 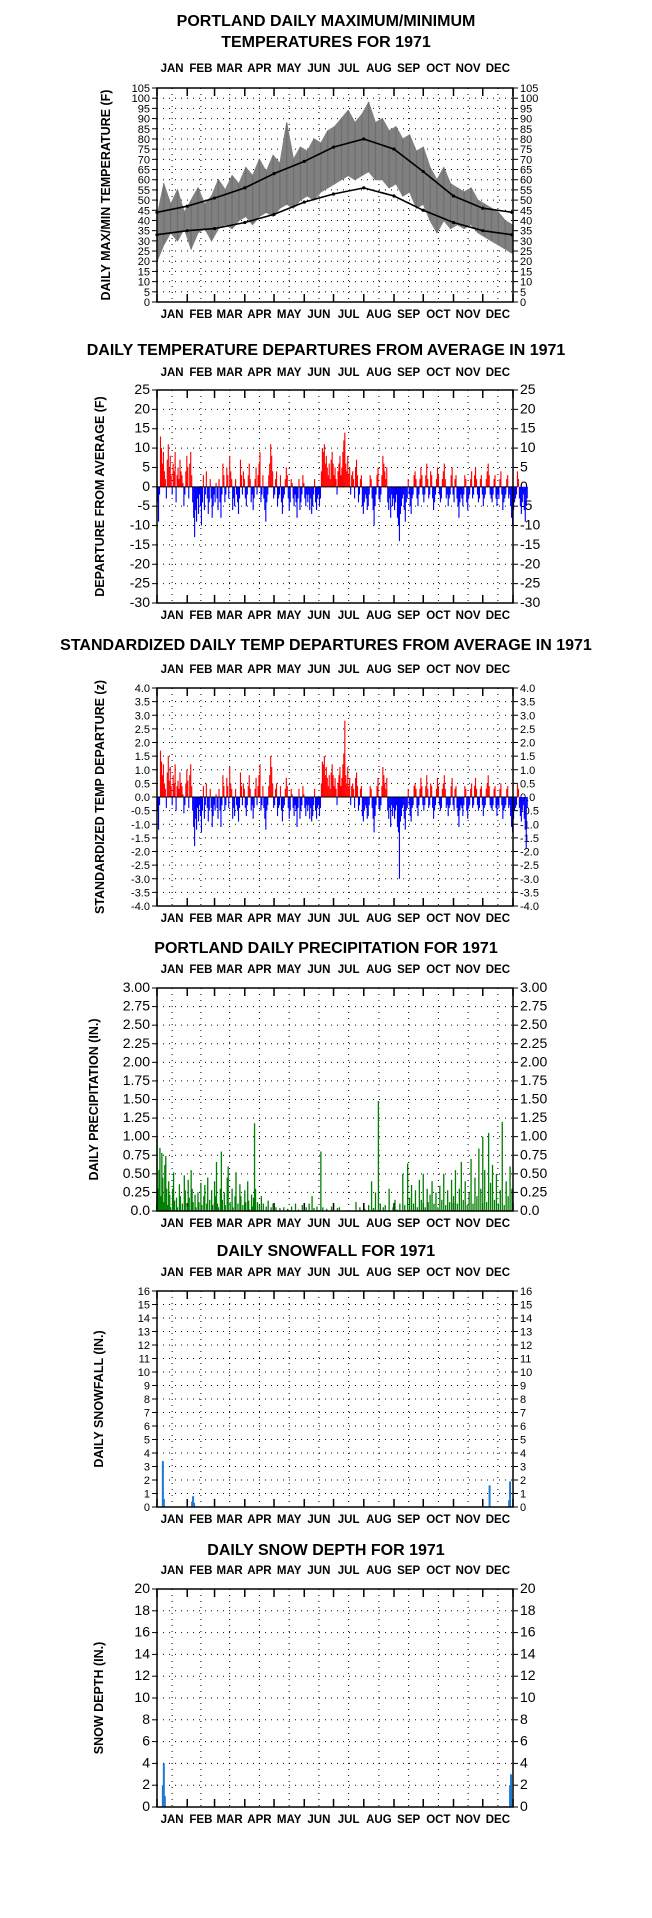 What do you see at coordinates (526, 1306) in the screenshot?
I see `y-tick-label-right: 15` at bounding box center [526, 1306].